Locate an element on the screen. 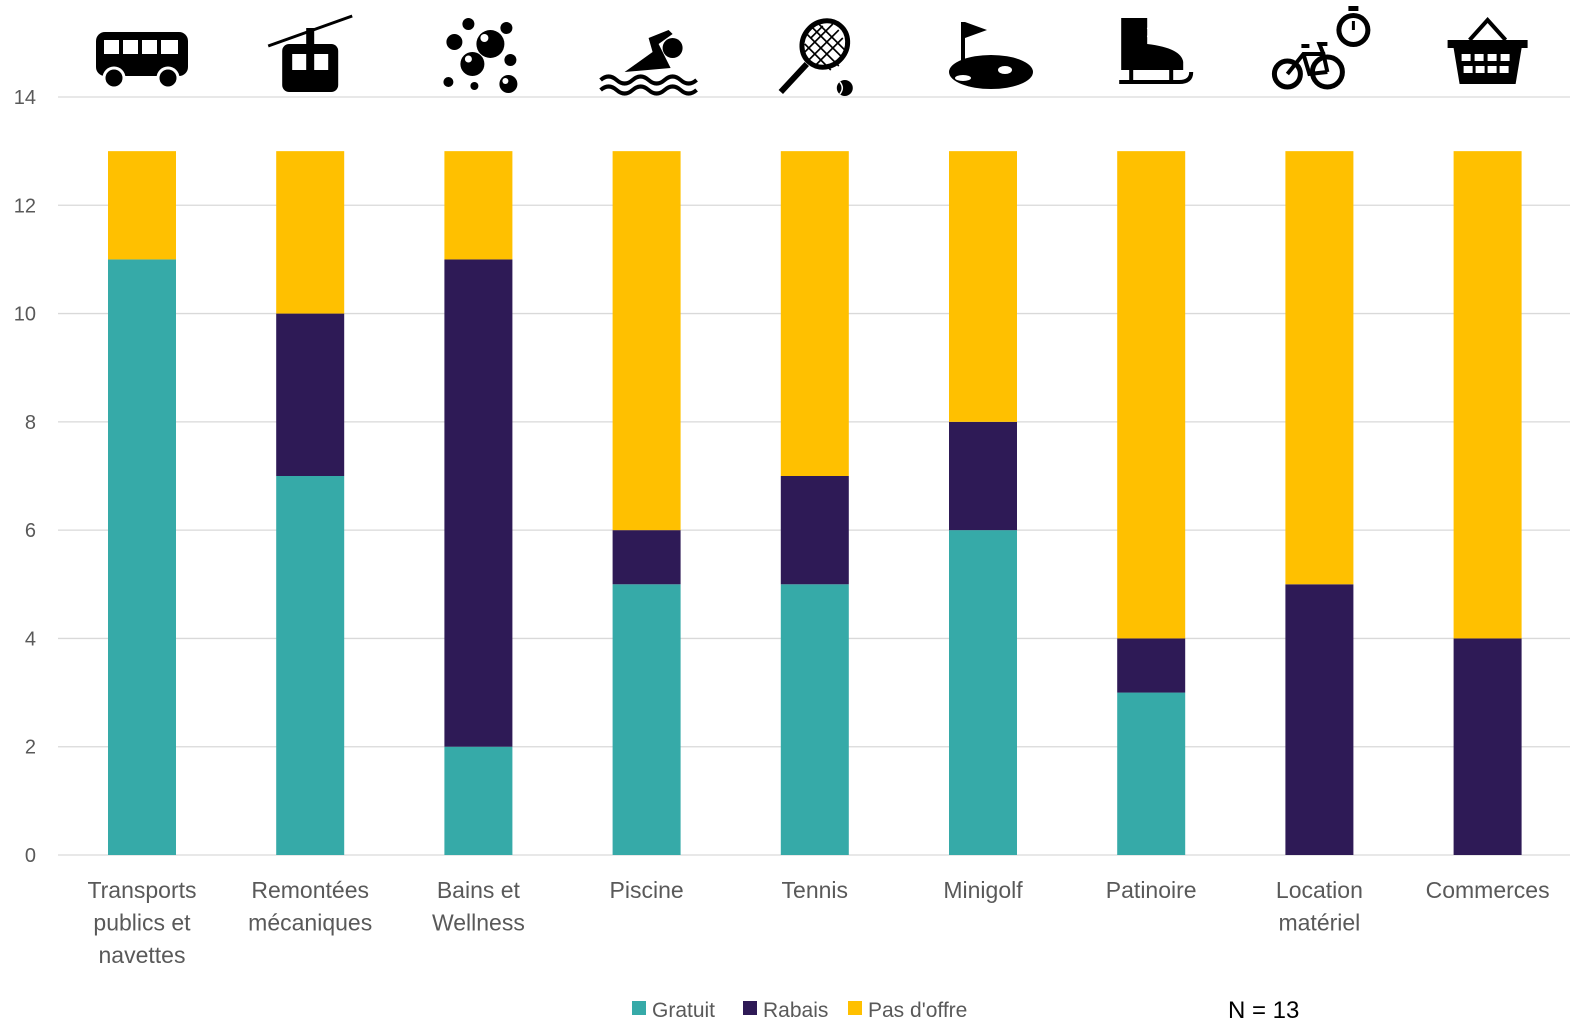 This screenshot has width=1570, height=1024. category-icons is located at coordinates (812, 51).